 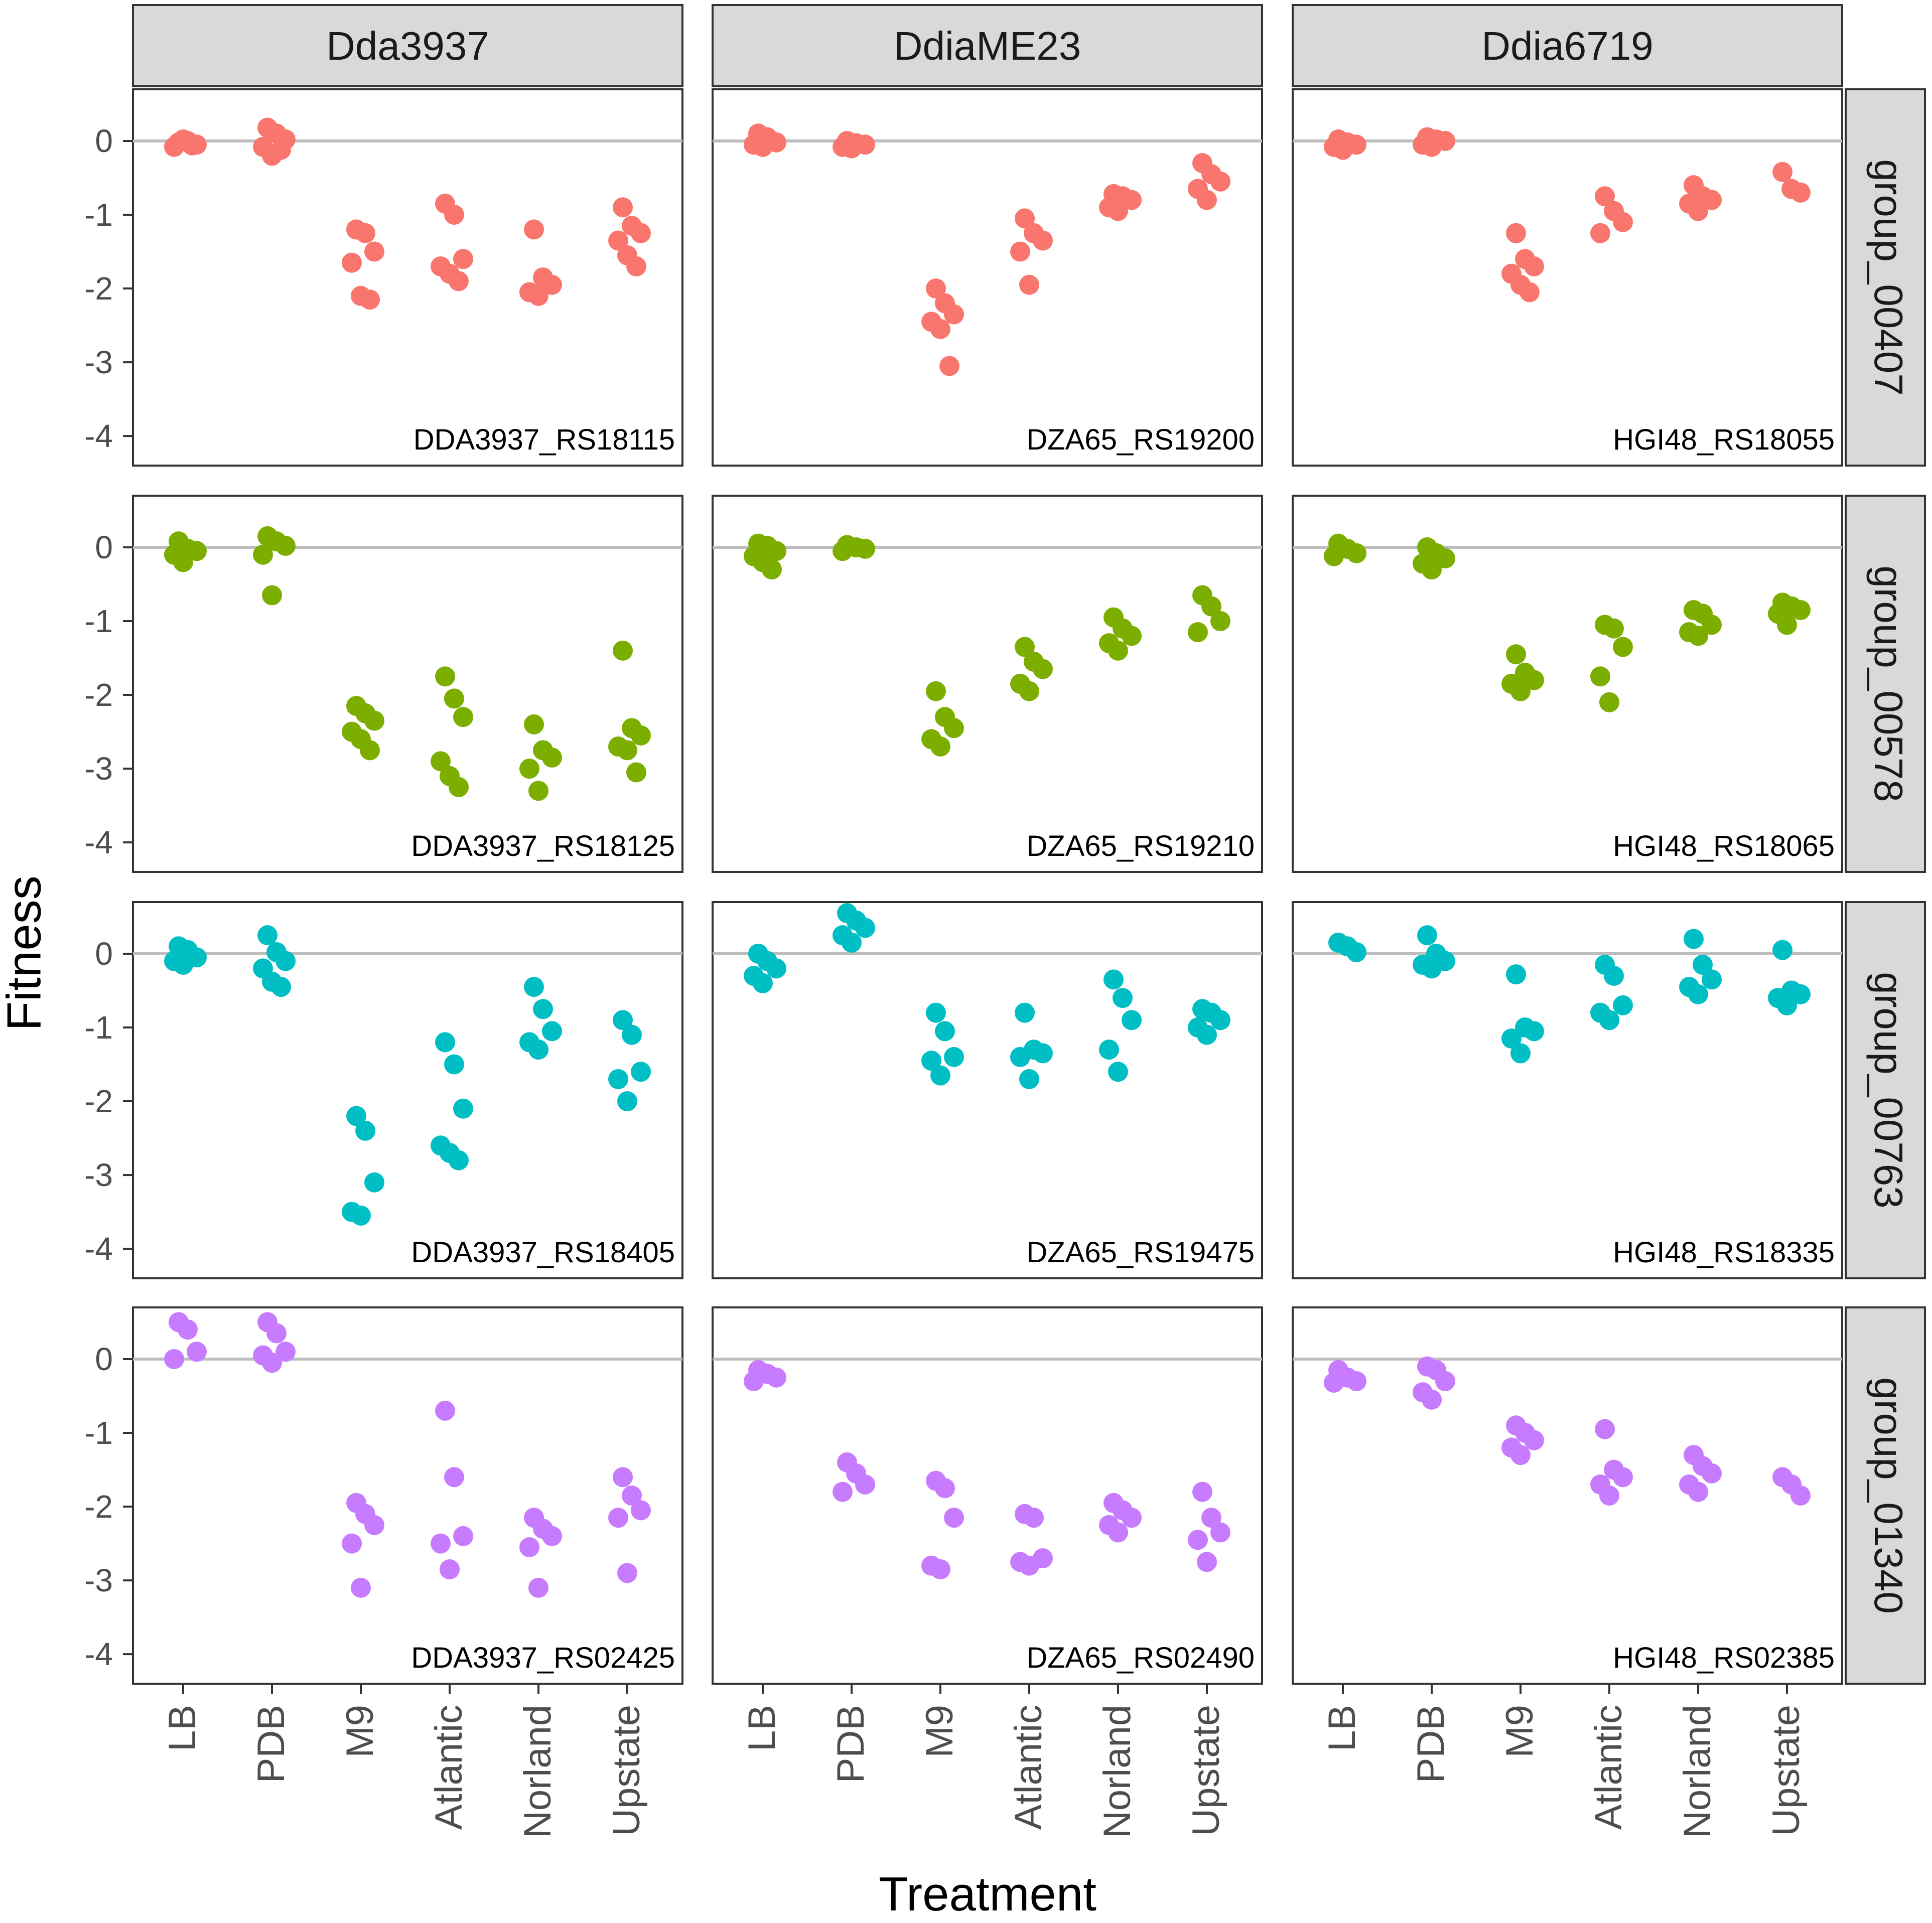 I want to click on x-tick-label: M9, so click(x=939, y=1731).